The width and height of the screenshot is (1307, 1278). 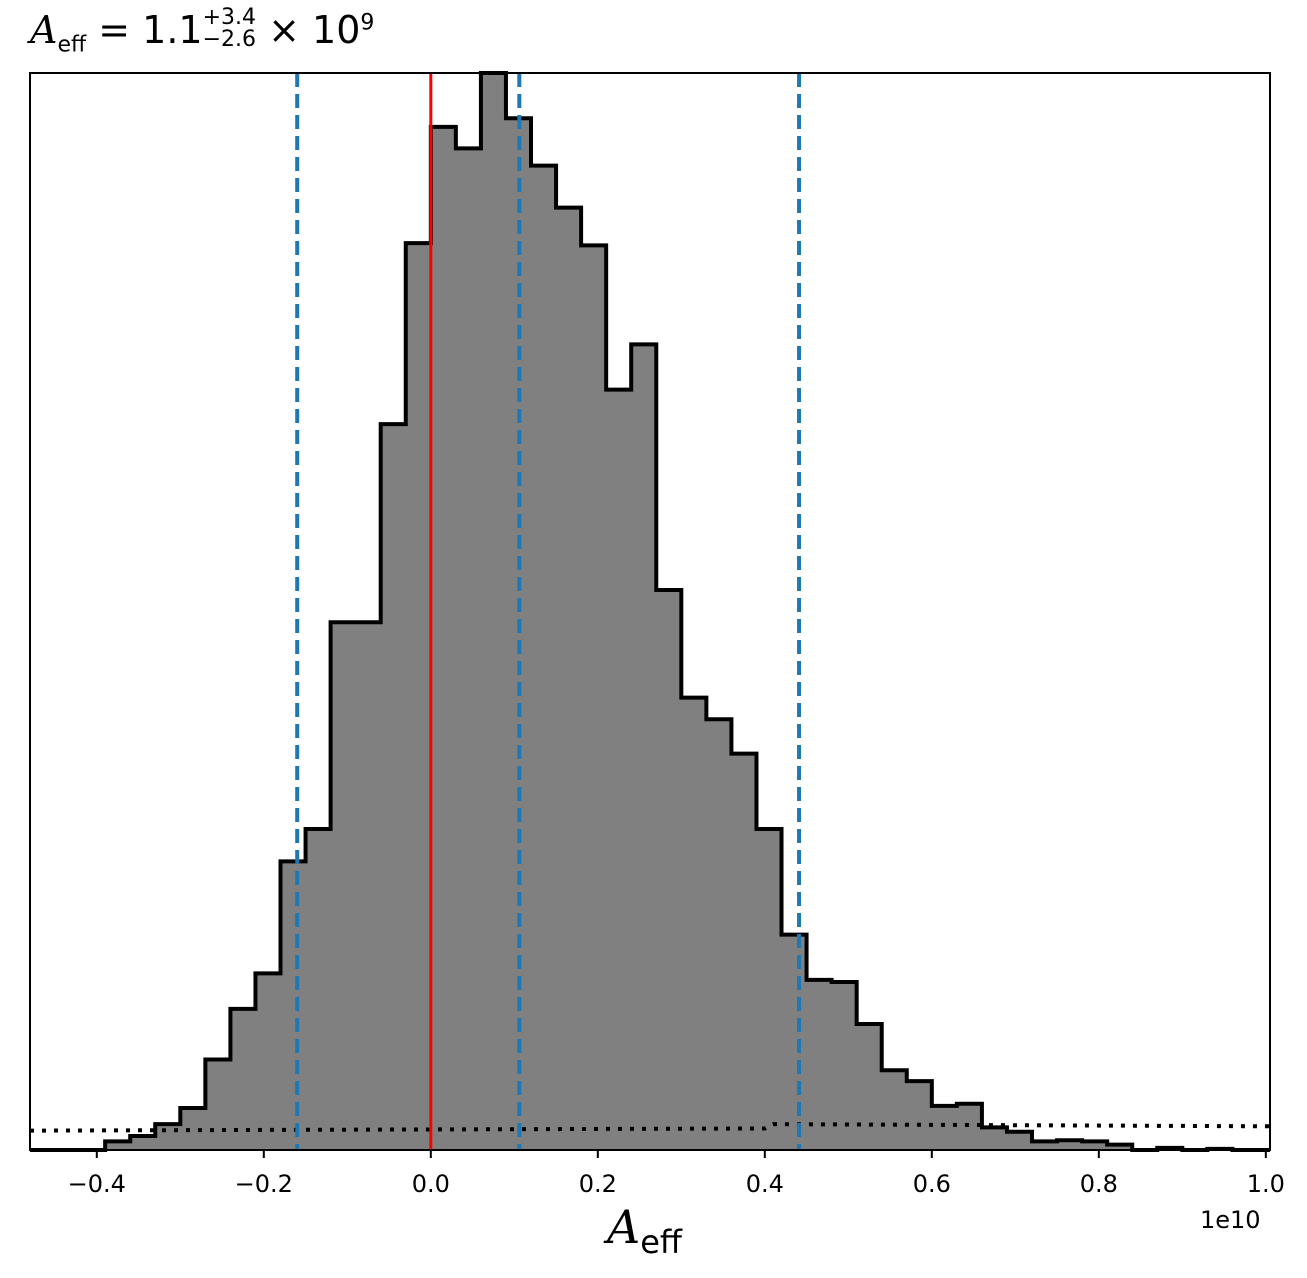 What do you see at coordinates (72, 45) in the screenshot?
I see `title-subscript: eff` at bounding box center [72, 45].